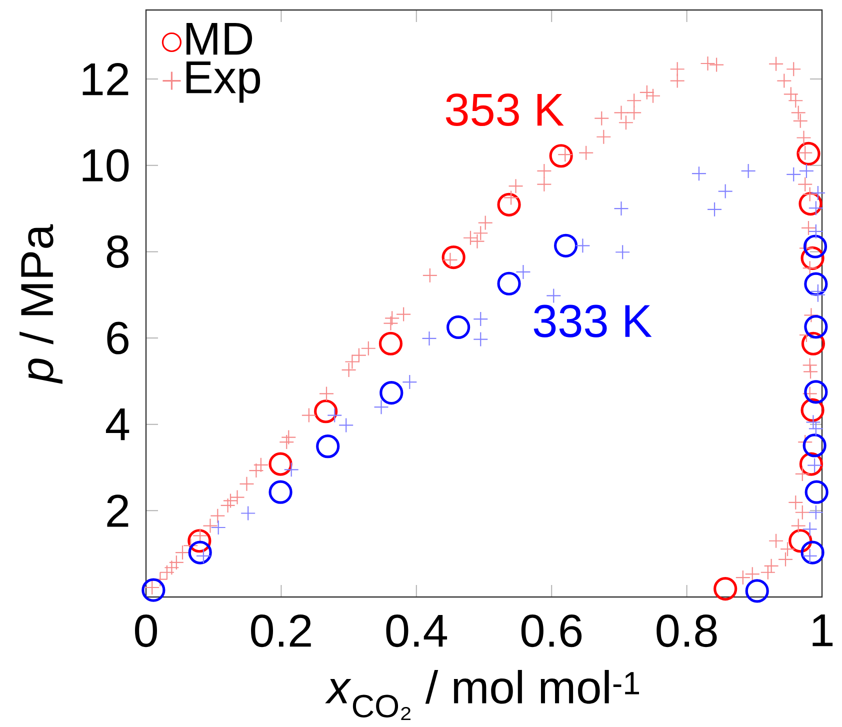 This screenshot has width=842, height=727. What do you see at coordinates (505, 109) in the screenshot?
I see `annotation: 353 K` at bounding box center [505, 109].